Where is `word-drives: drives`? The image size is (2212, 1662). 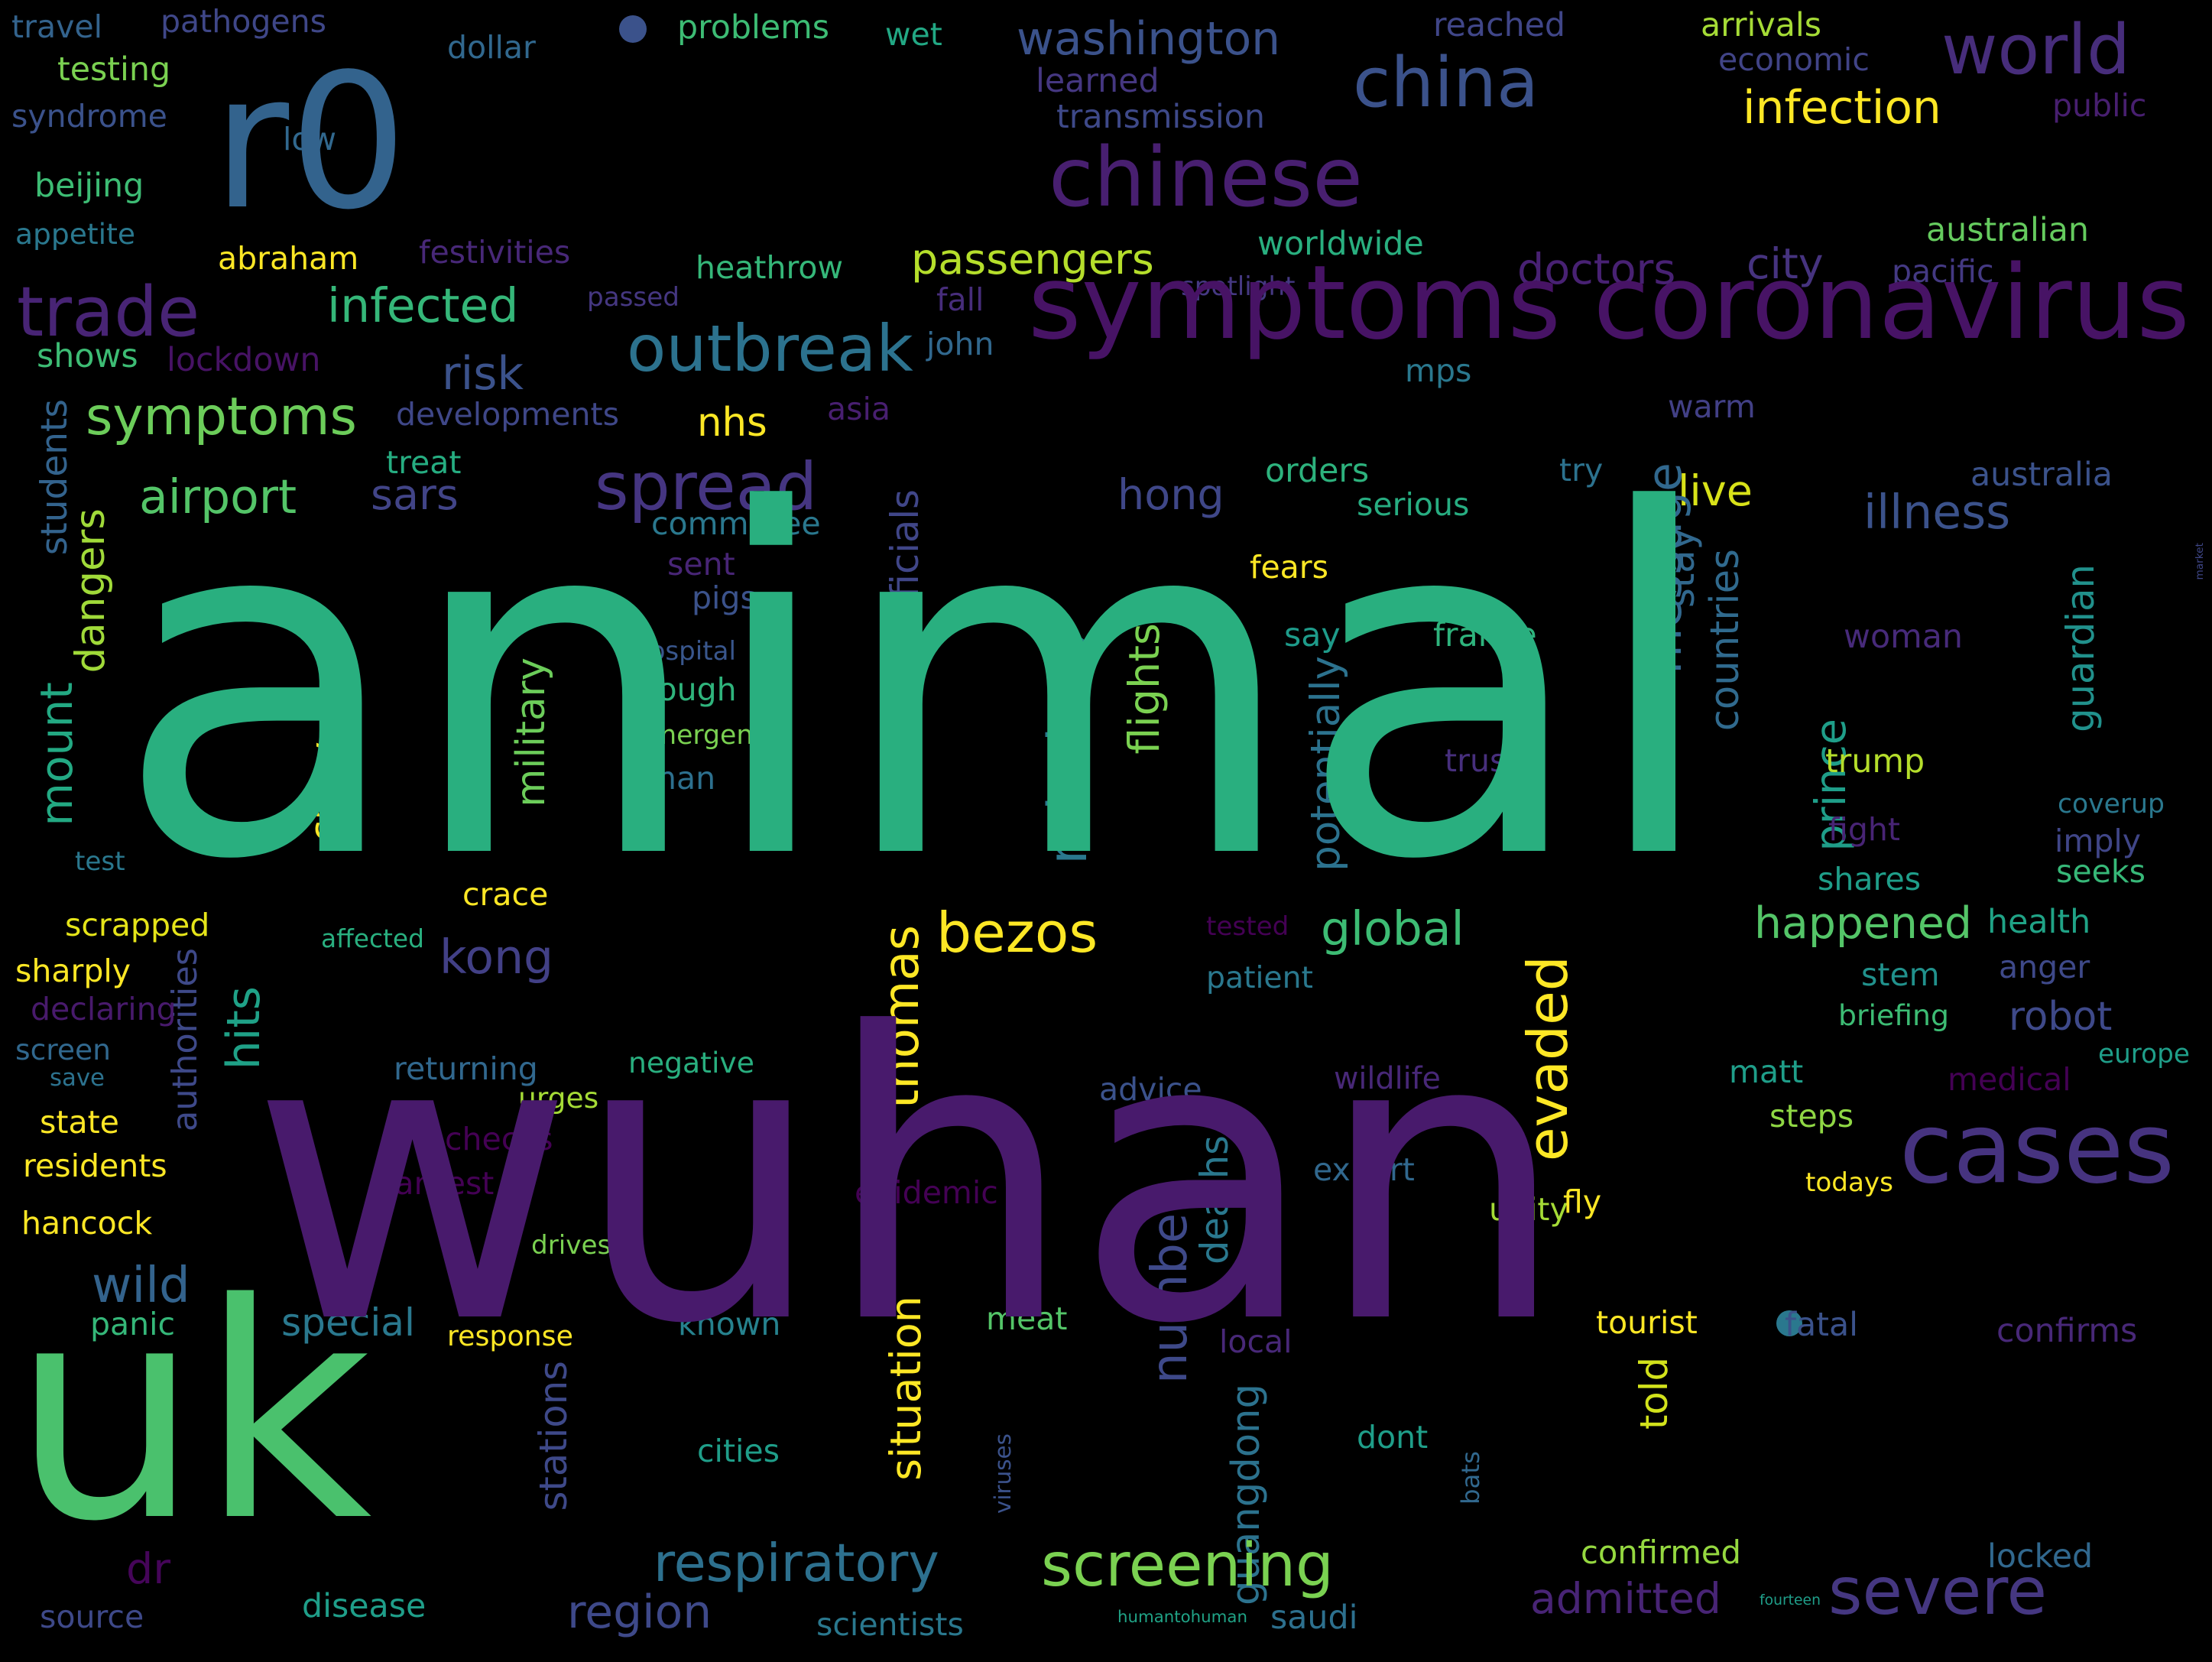
word-drives: drives is located at coordinates (571, 1245).